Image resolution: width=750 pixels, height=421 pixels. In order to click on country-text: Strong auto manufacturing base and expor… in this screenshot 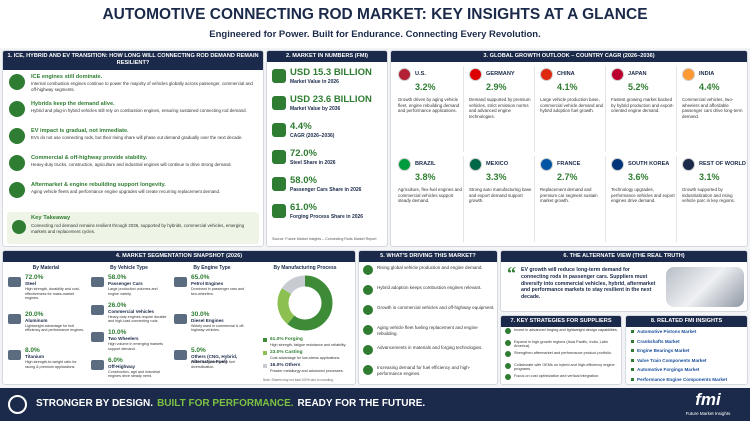, I will do `click(500, 195)`.